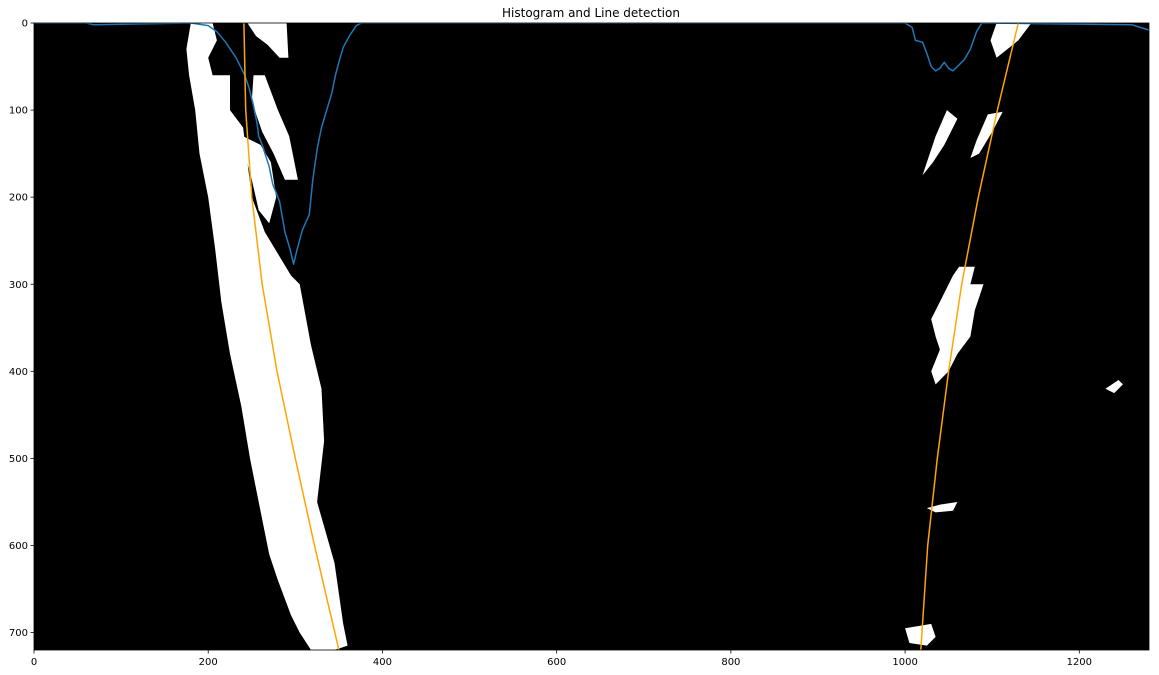 The height and width of the screenshot is (675, 1159). I want to click on x-tick-label: 1000, so click(904, 662).